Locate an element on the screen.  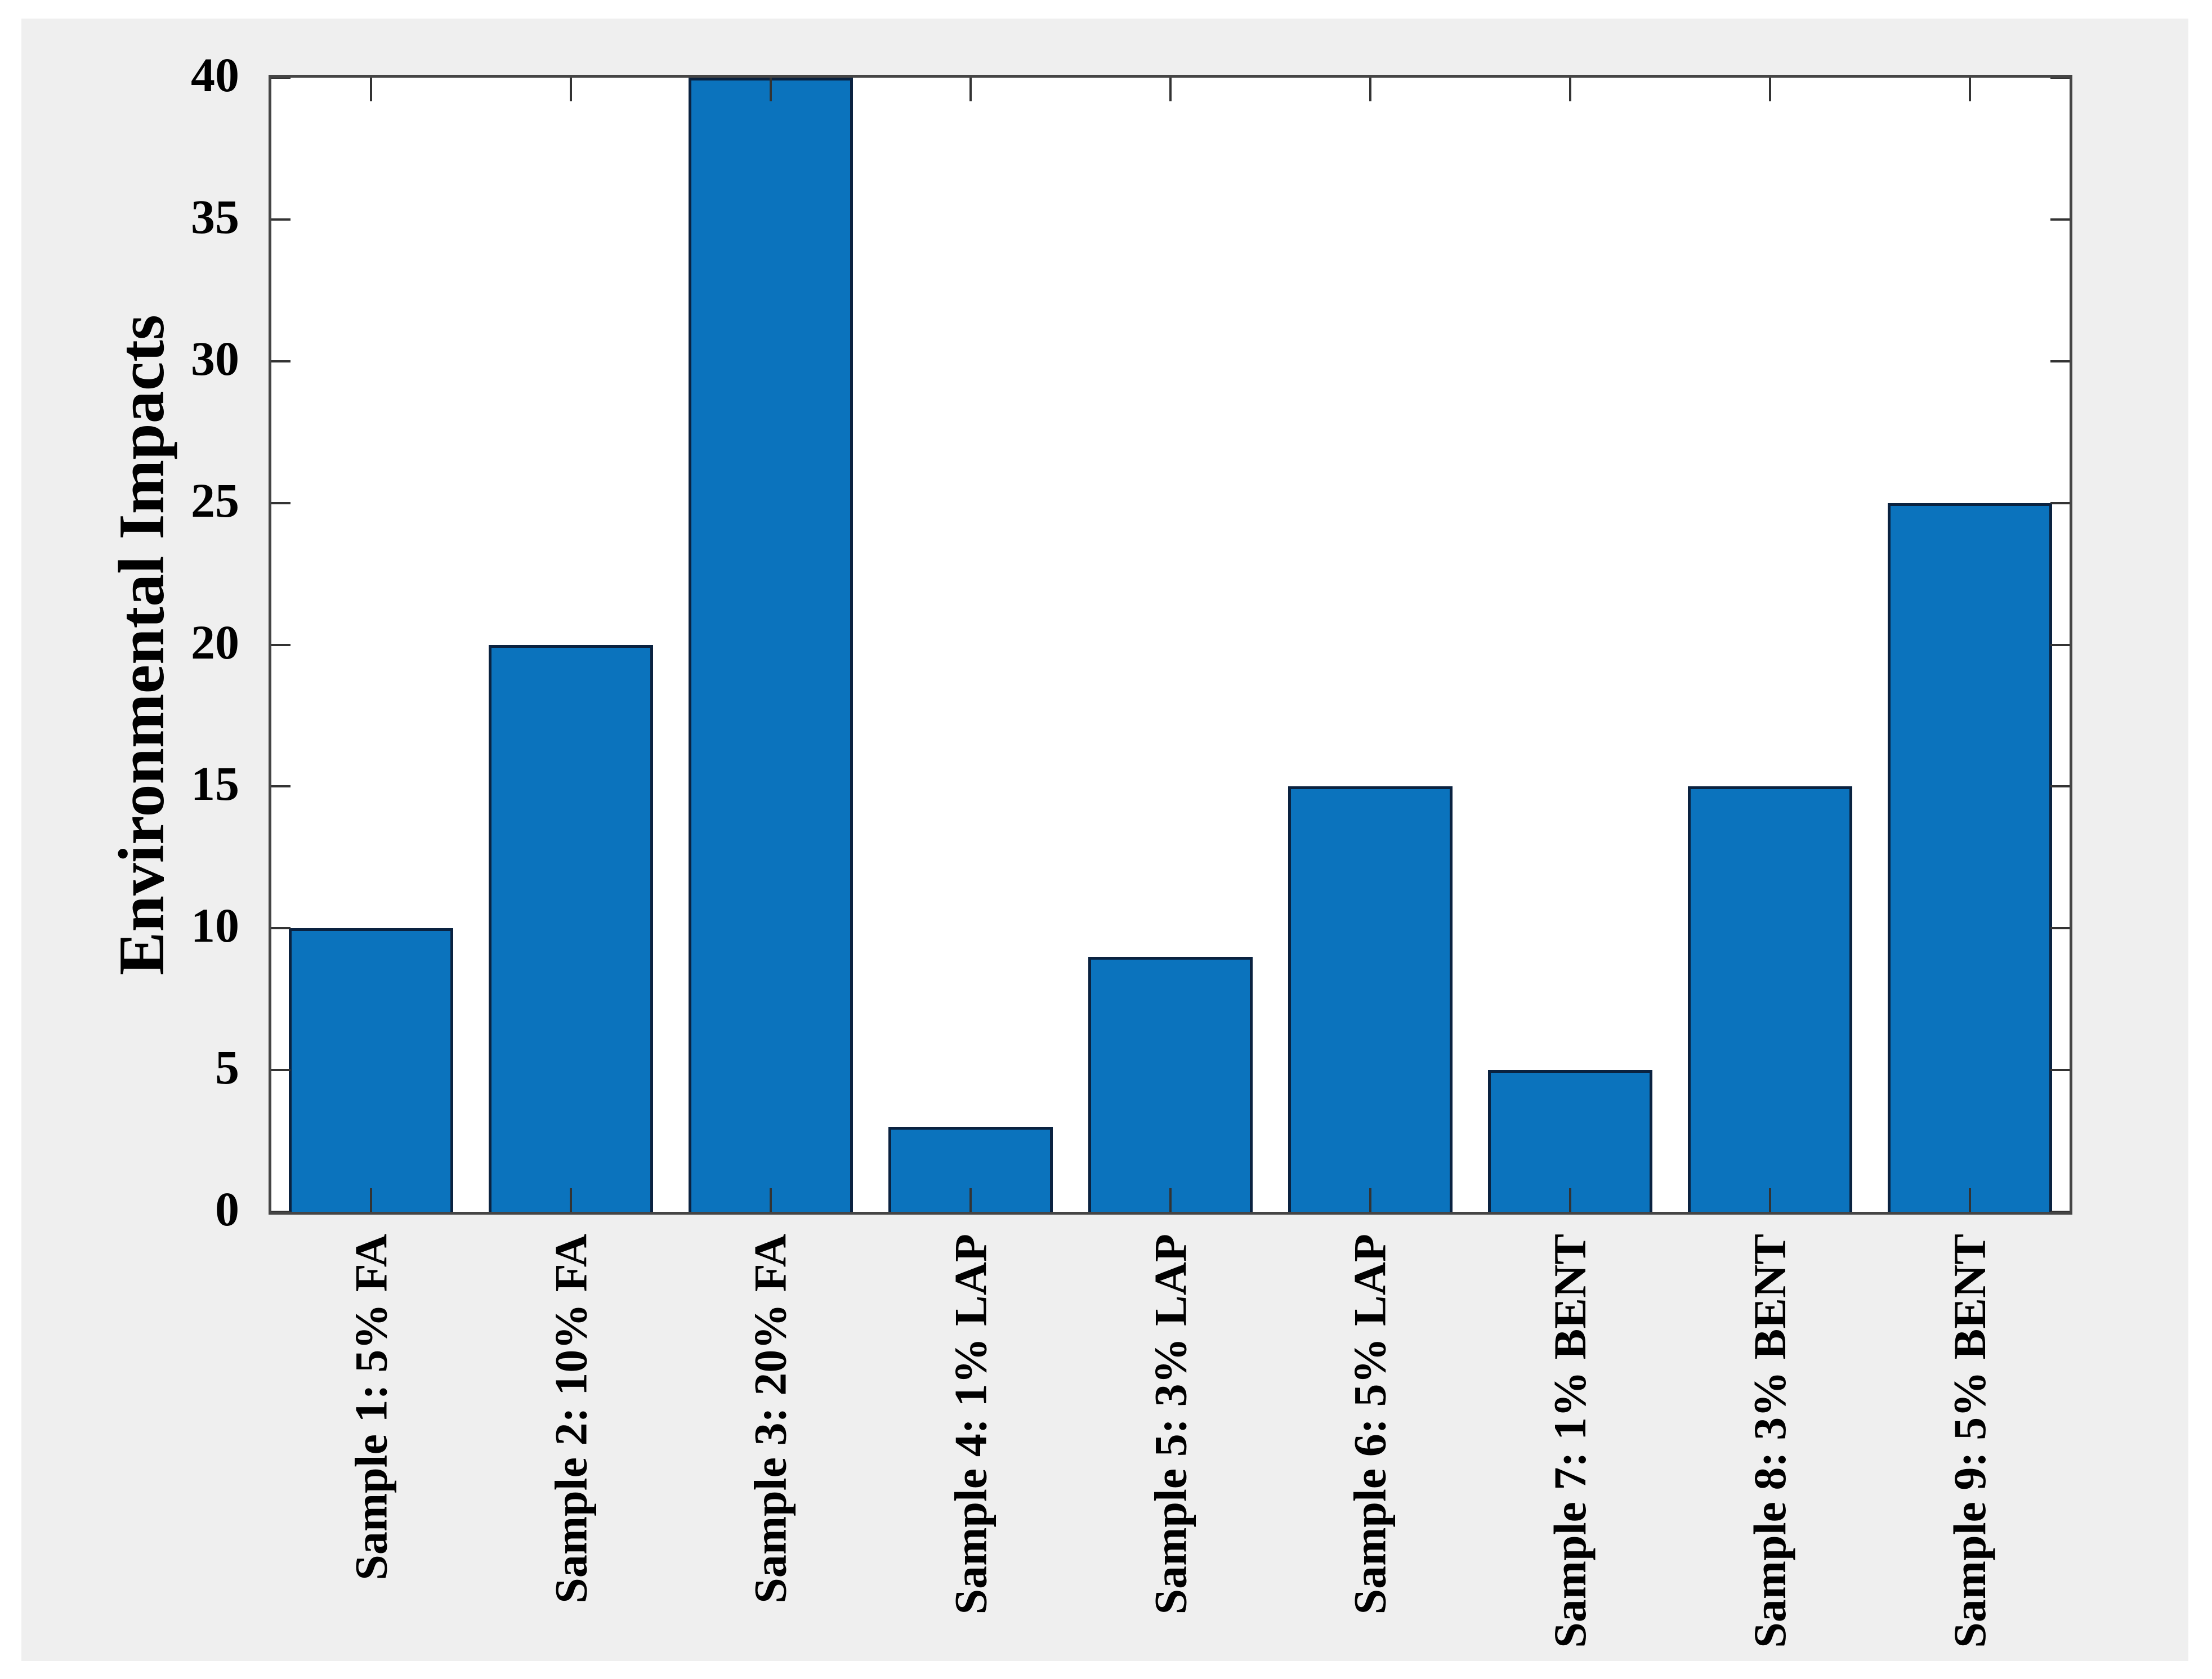
y-tick-label-25: 25 is located at coordinates (215, 500).